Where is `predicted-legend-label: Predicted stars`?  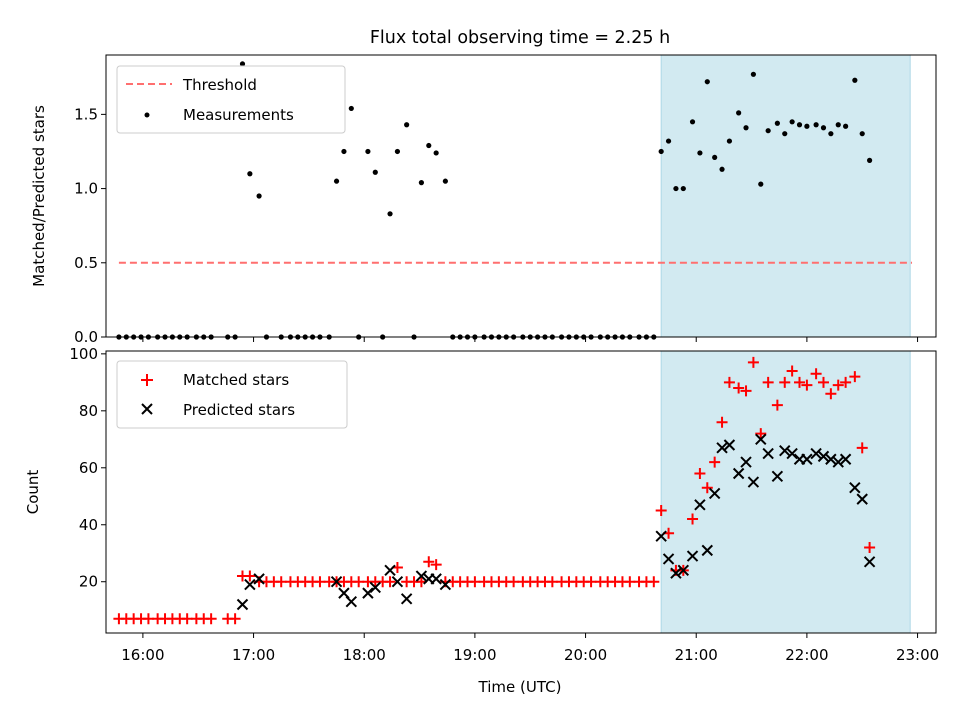 predicted-legend-label: Predicted stars is located at coordinates (239, 410).